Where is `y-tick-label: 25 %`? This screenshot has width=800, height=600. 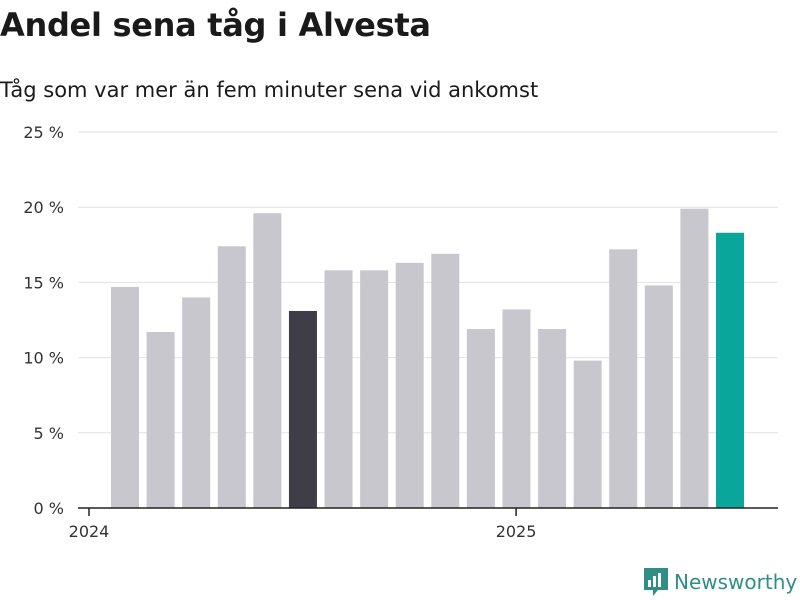 y-tick-label: 25 % is located at coordinates (43, 132).